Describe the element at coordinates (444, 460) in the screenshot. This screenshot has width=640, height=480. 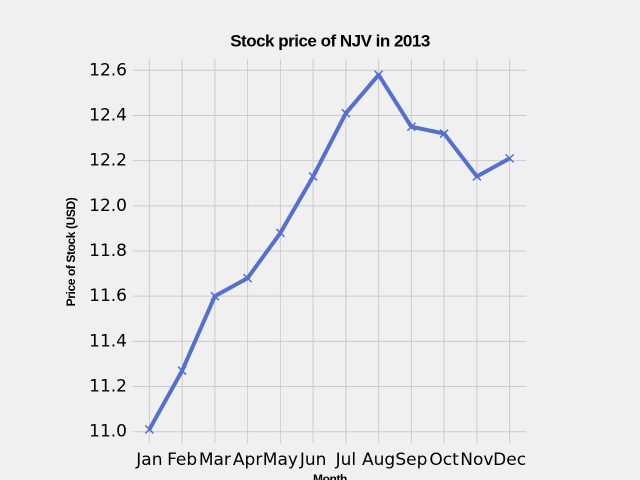
I see `x-tick-label: Oct` at that location.